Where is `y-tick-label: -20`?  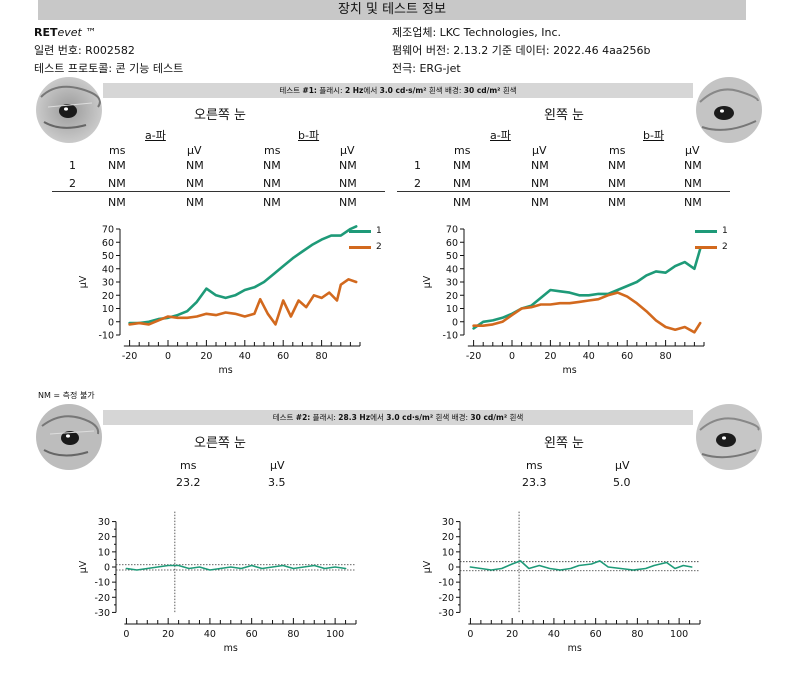
y-tick-label: -20 is located at coordinates (102, 598).